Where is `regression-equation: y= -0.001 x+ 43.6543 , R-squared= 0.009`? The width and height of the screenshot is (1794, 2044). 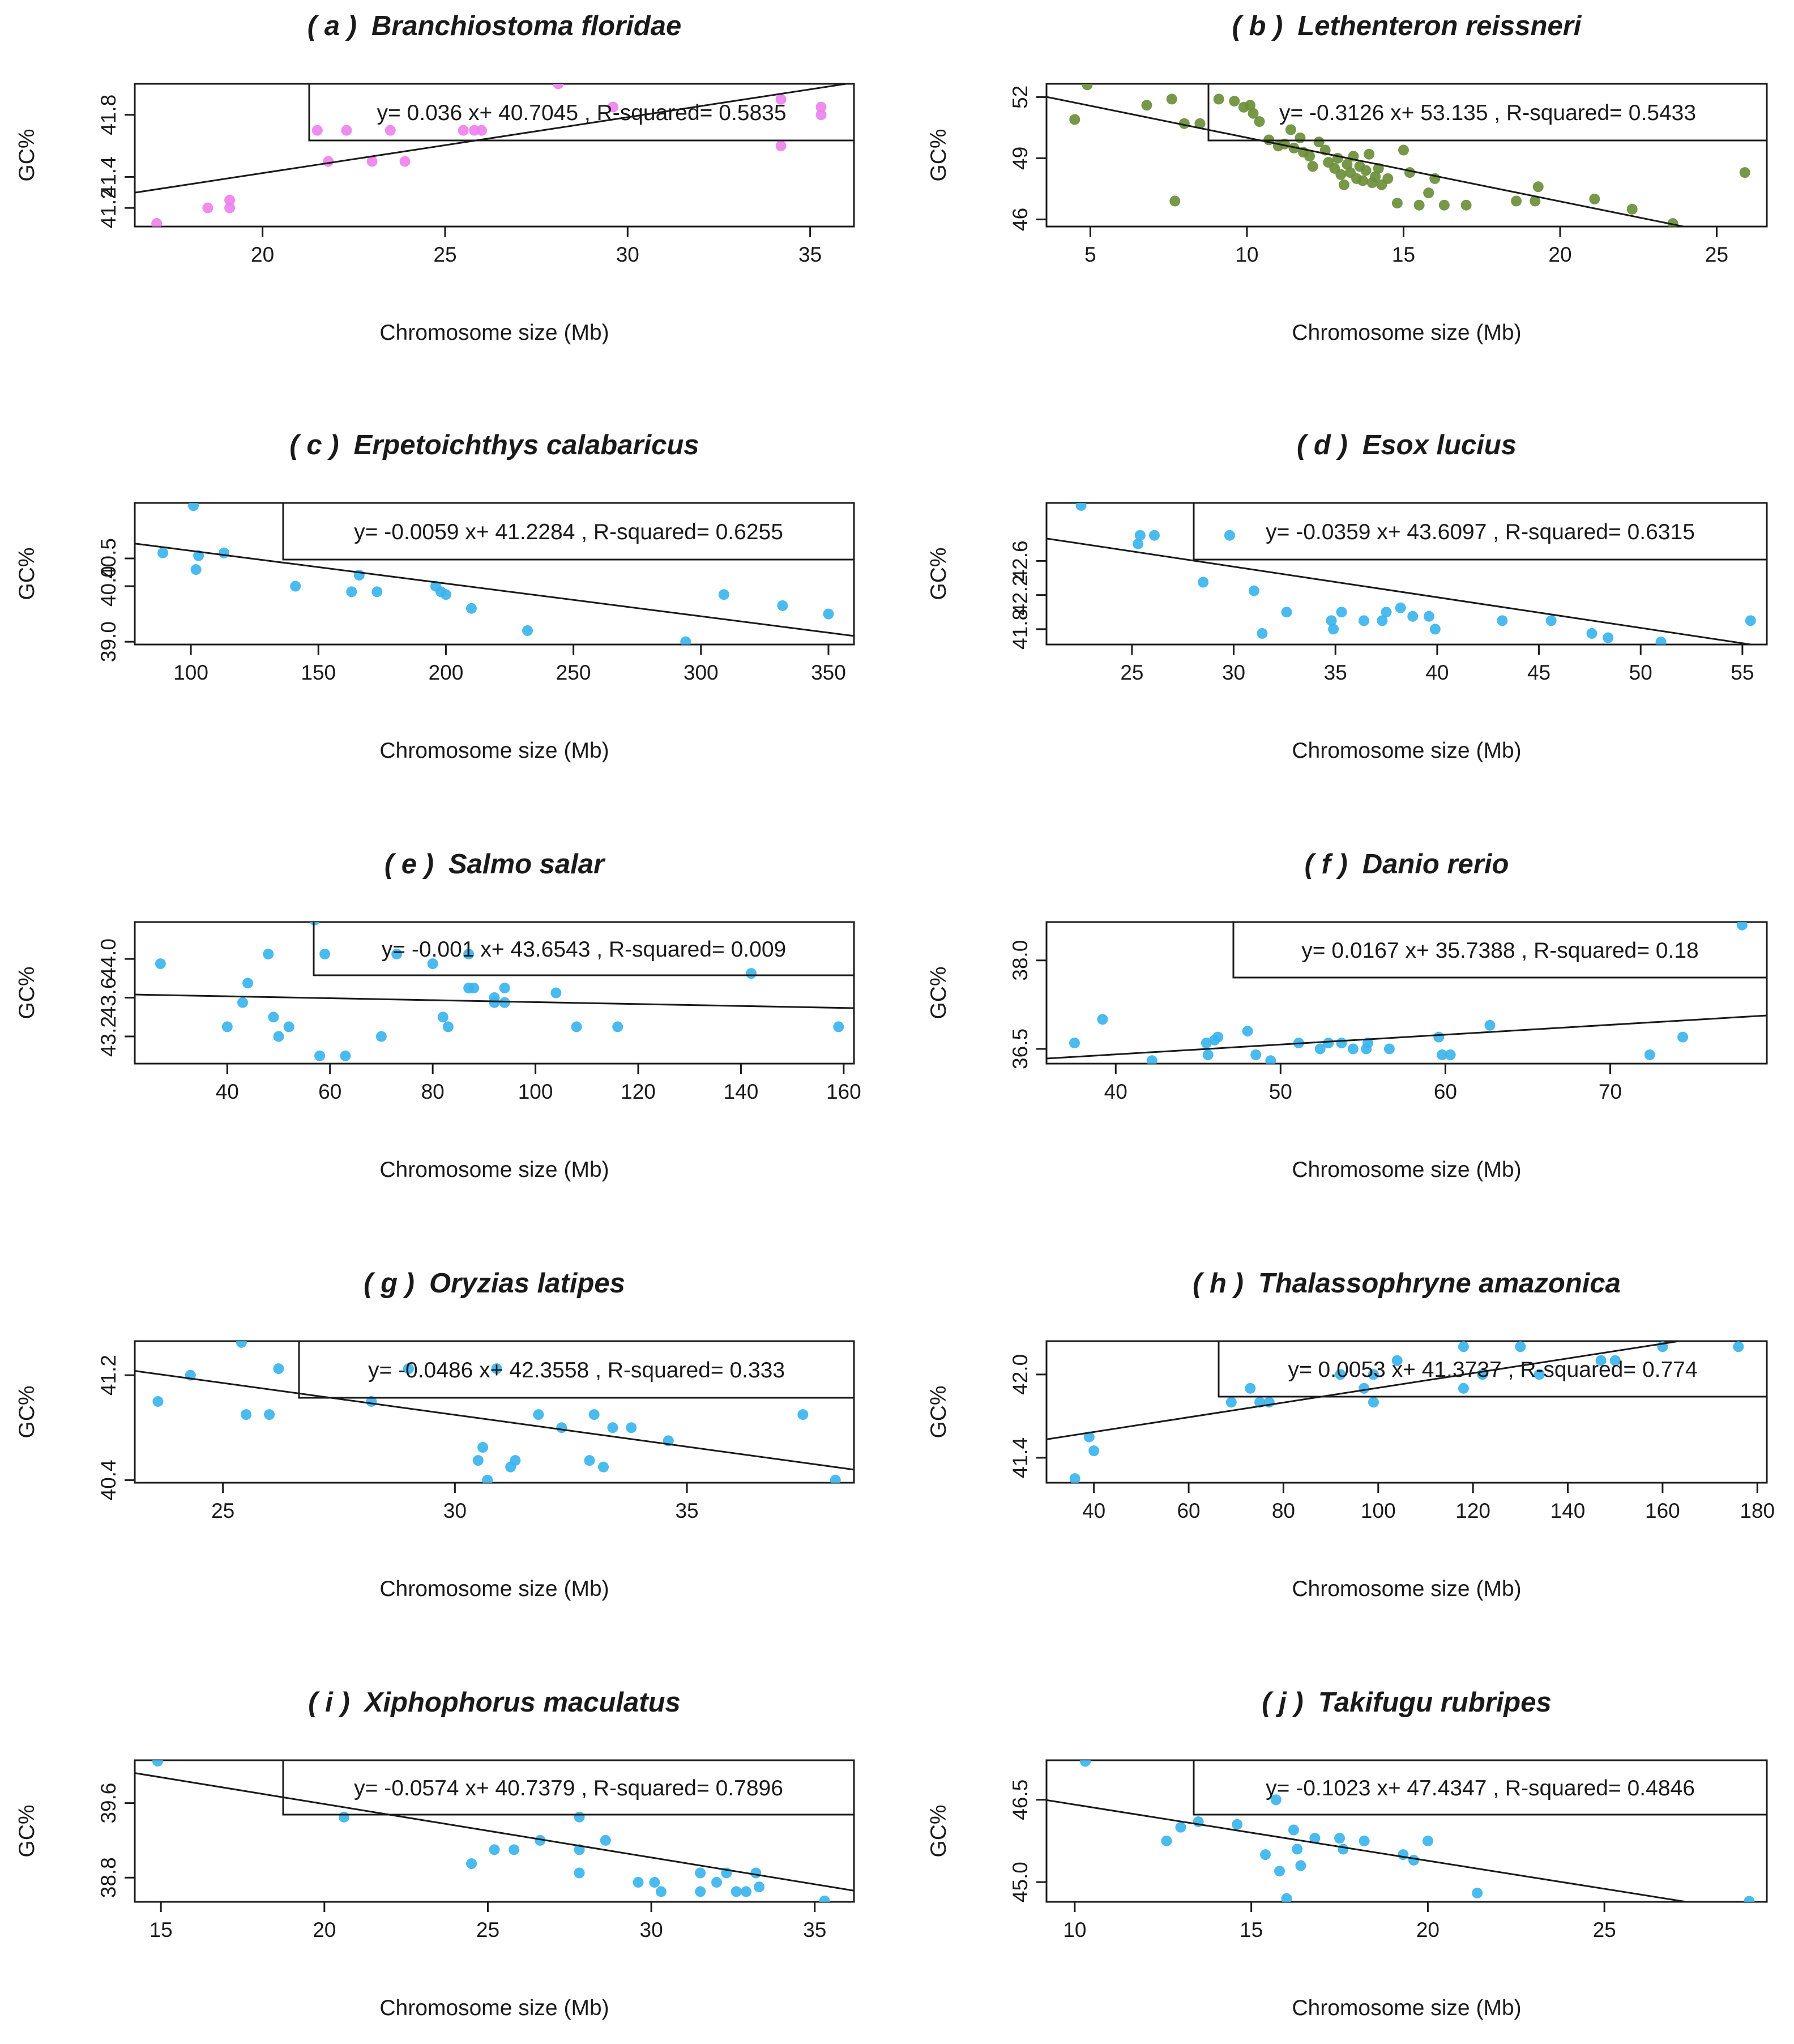
regression-equation: y= -0.001 x+ 43.6543 , R-squared= 0.009 is located at coordinates (584, 949).